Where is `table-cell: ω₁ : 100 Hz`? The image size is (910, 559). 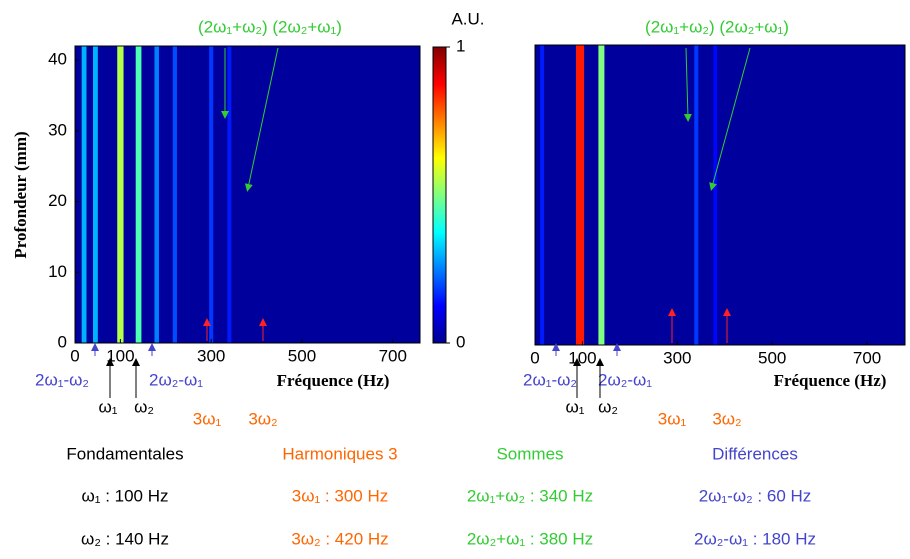 table-cell: ω₁ : 100 Hz is located at coordinates (124, 495).